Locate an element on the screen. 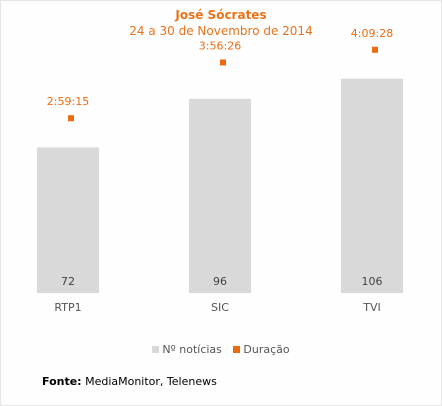 The height and width of the screenshot is (406, 442). chart-legend: Nº notícias Duração is located at coordinates (221, 349).